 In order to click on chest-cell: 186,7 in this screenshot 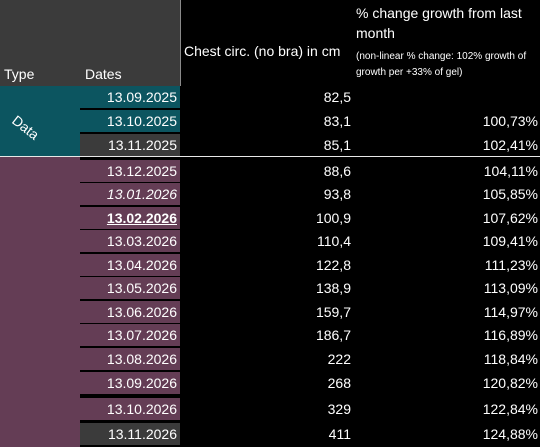, I will do `click(265, 335)`.